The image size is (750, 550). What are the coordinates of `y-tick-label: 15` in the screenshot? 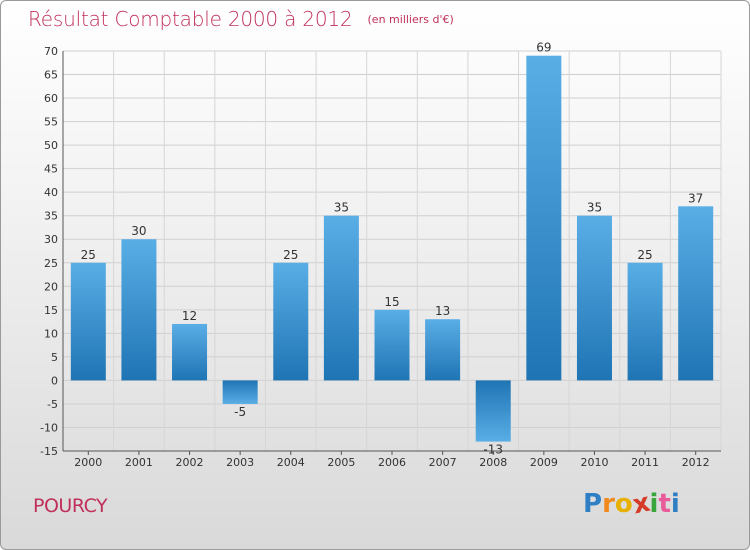 It's located at (51, 310).